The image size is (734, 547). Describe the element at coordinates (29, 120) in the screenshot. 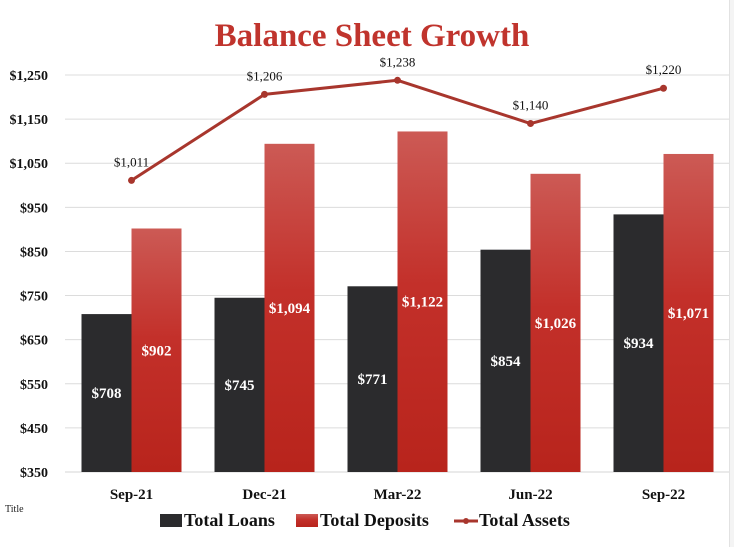

I see `y-tick-label: $1,150` at that location.